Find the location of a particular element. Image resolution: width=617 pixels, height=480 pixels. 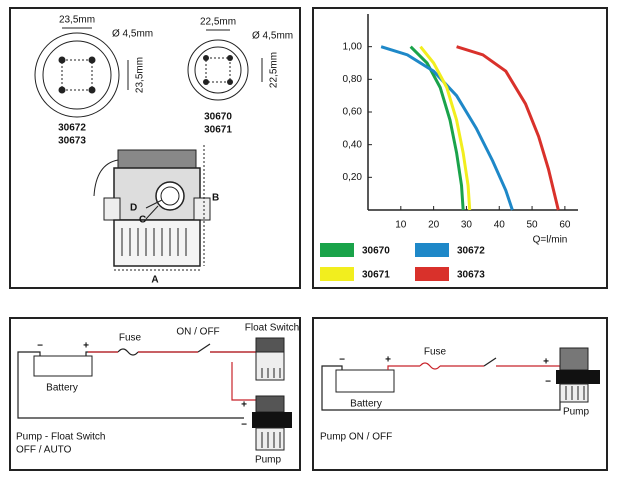

legend-label: 30670 is located at coordinates (376, 251).